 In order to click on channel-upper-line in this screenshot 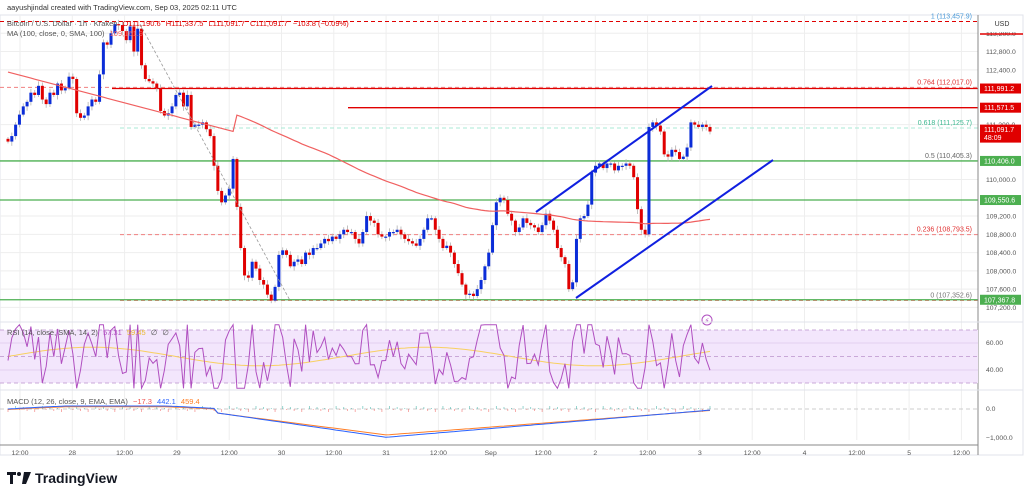, I will do `click(624, 149)`.